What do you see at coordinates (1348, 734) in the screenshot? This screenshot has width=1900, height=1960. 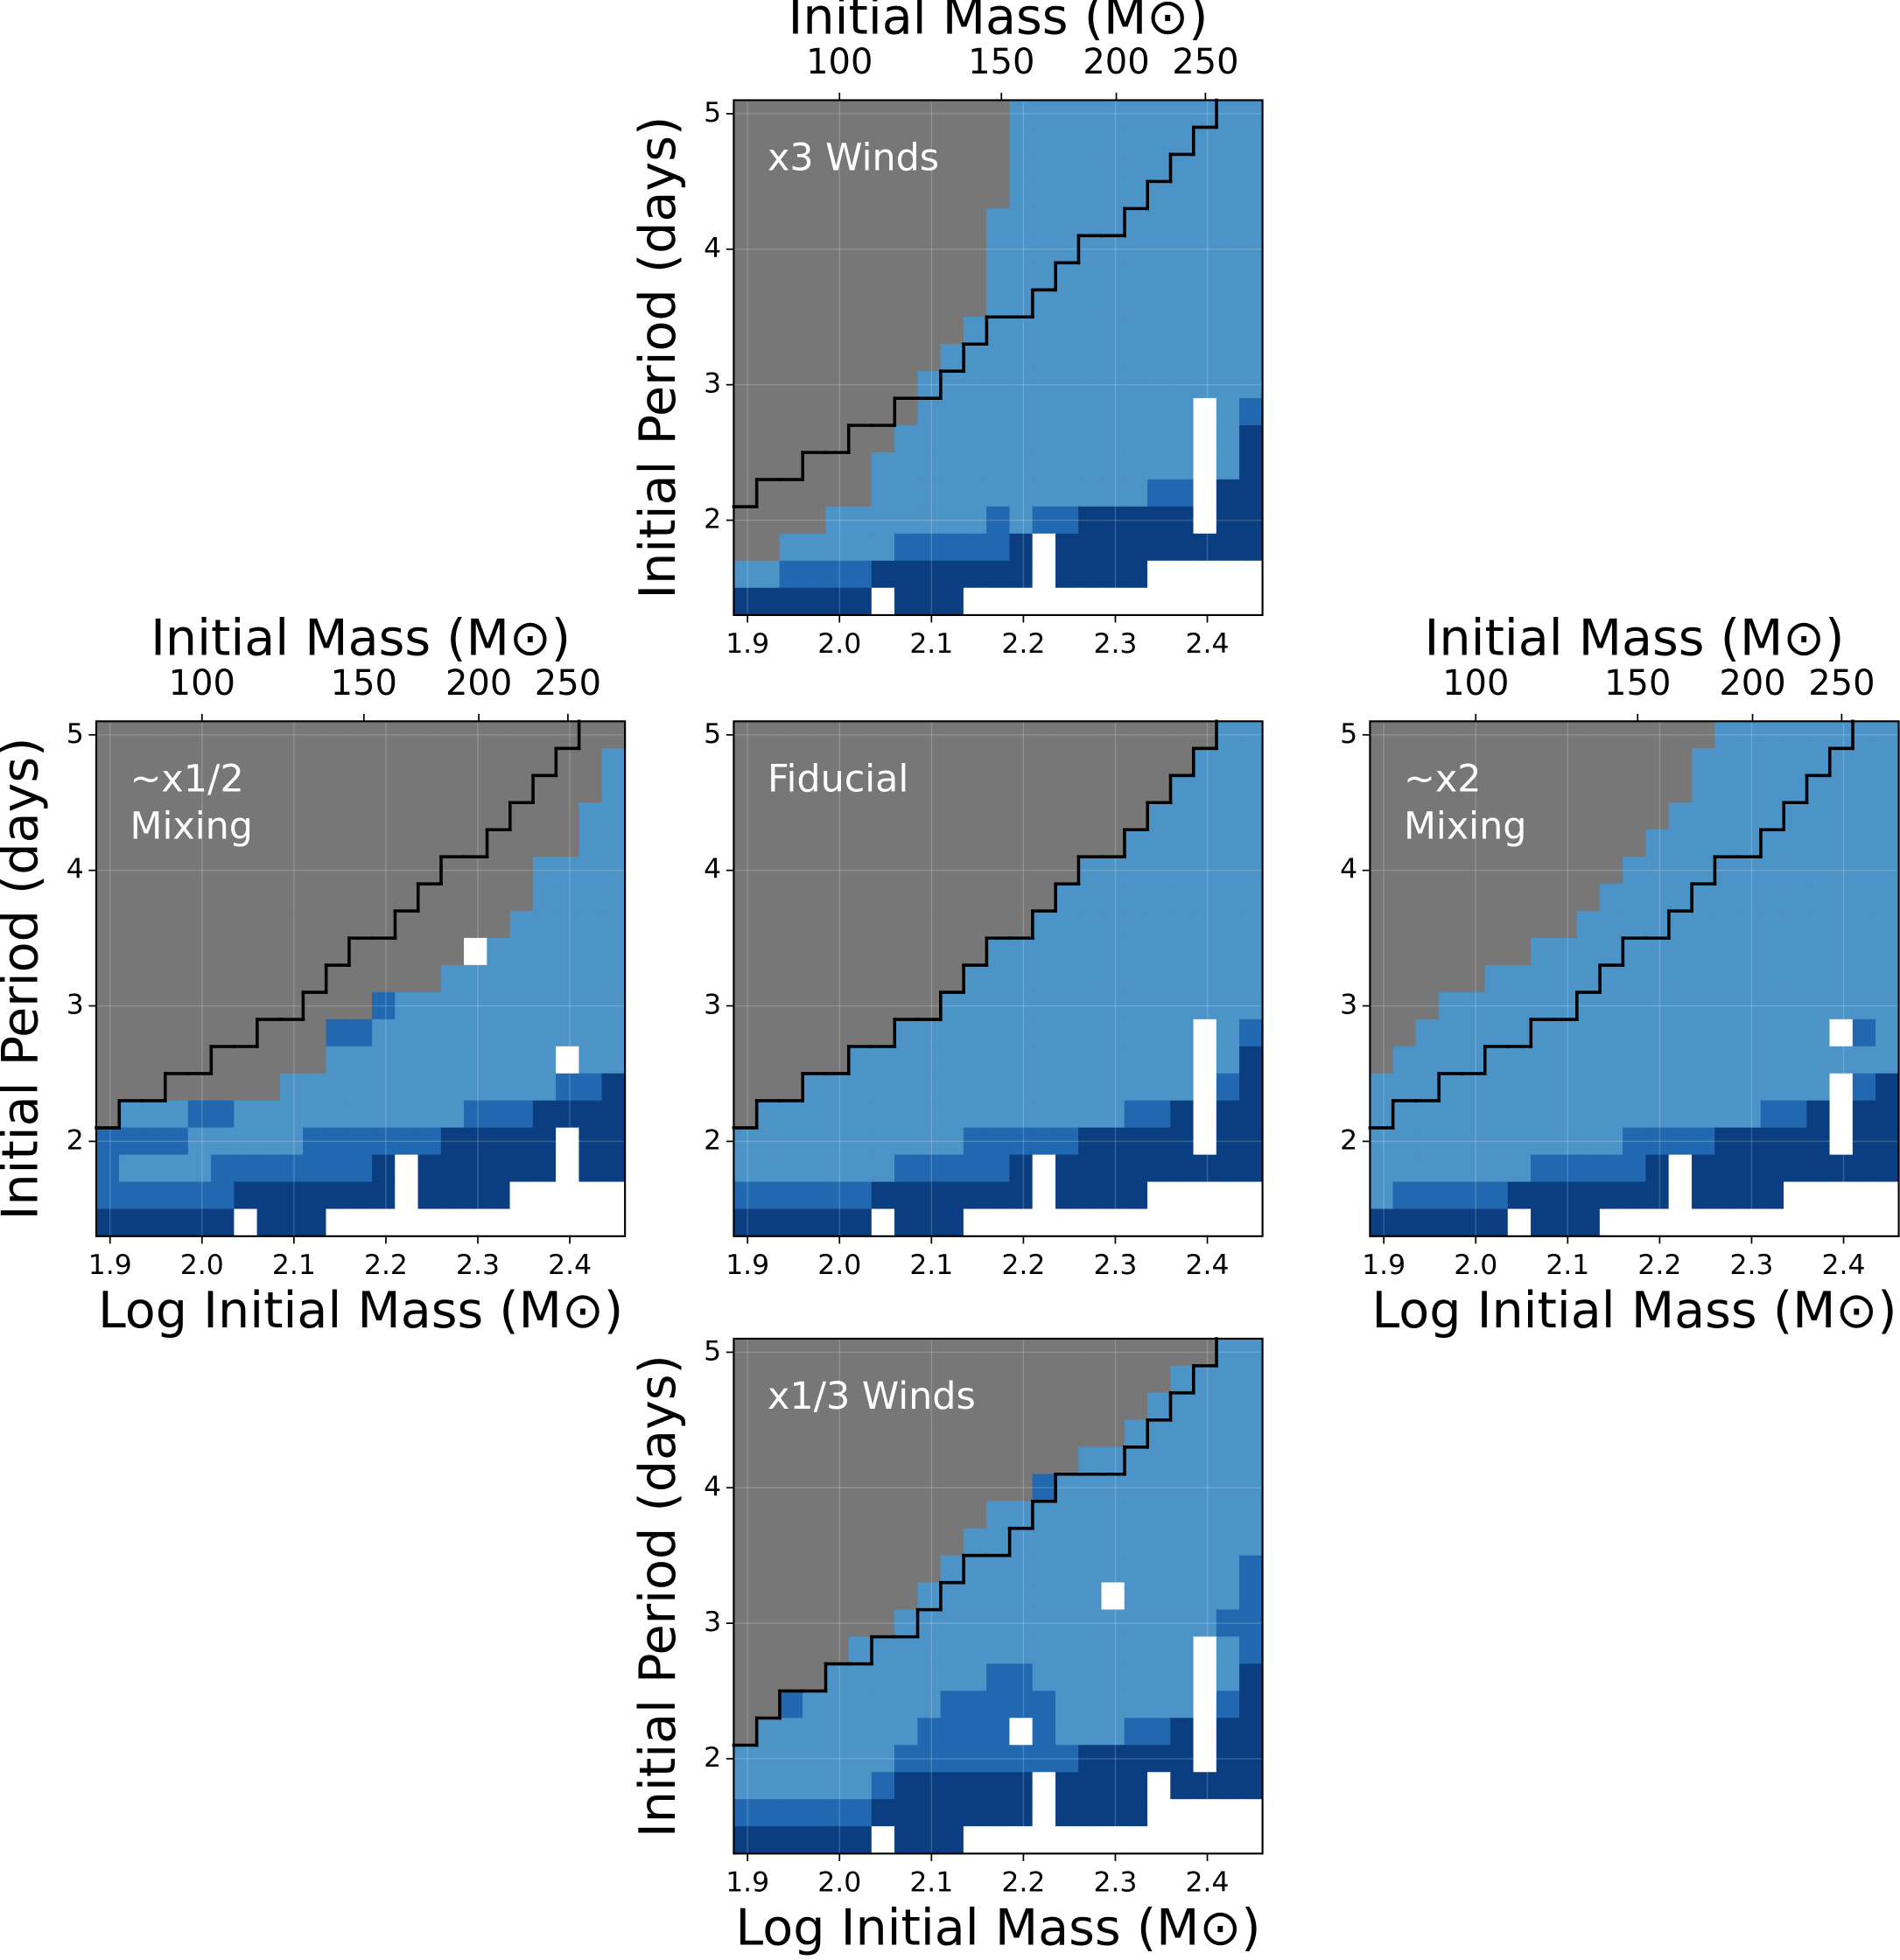 I see `y-tick-label: 5` at bounding box center [1348, 734].